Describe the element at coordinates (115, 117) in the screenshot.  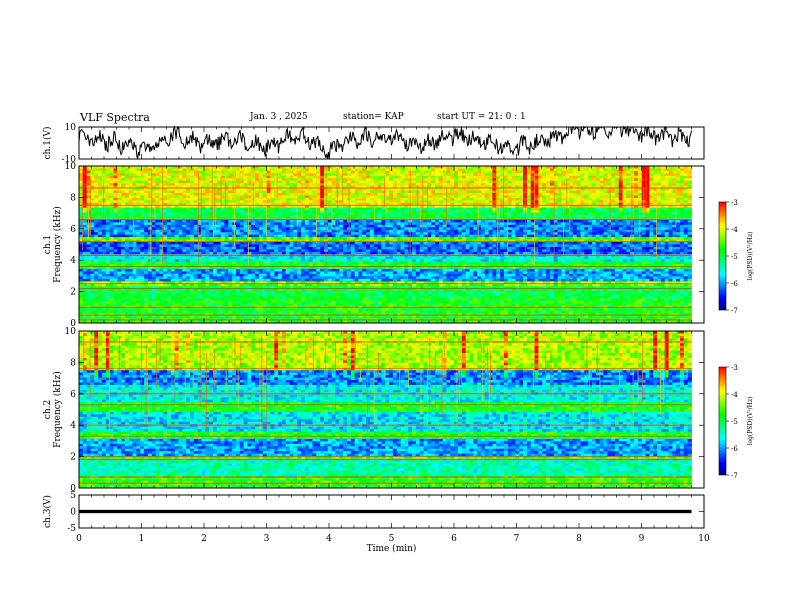
I see `chart-title: VLF Spectra` at that location.